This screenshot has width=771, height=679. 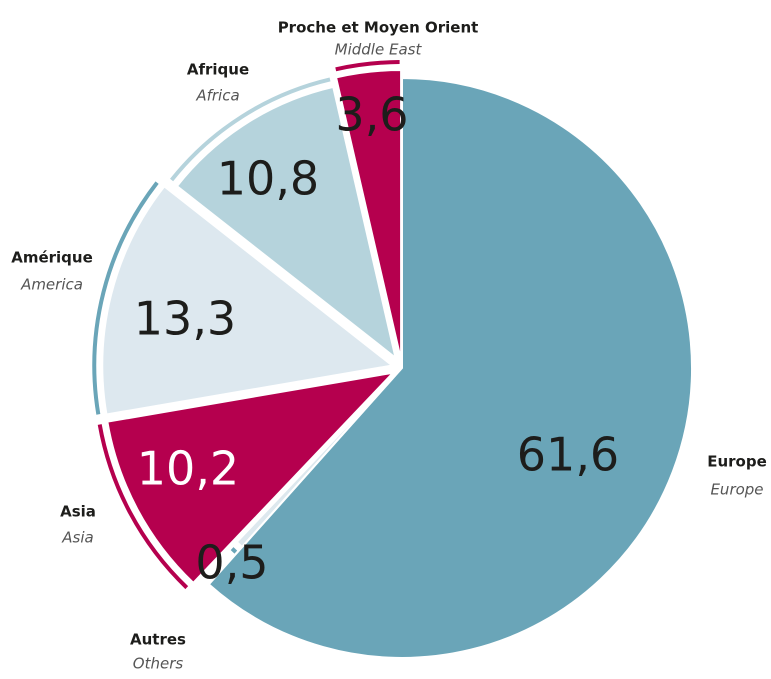 I want to click on category-translation: Others, so click(x=158, y=664).